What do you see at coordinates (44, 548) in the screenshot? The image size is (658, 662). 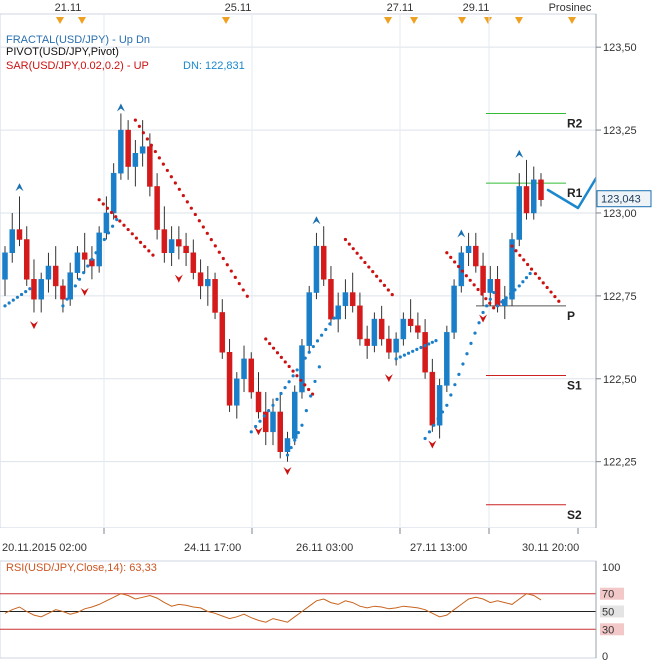 I see `bottom-date-label: 20.11.2015 02:00` at bounding box center [44, 548].